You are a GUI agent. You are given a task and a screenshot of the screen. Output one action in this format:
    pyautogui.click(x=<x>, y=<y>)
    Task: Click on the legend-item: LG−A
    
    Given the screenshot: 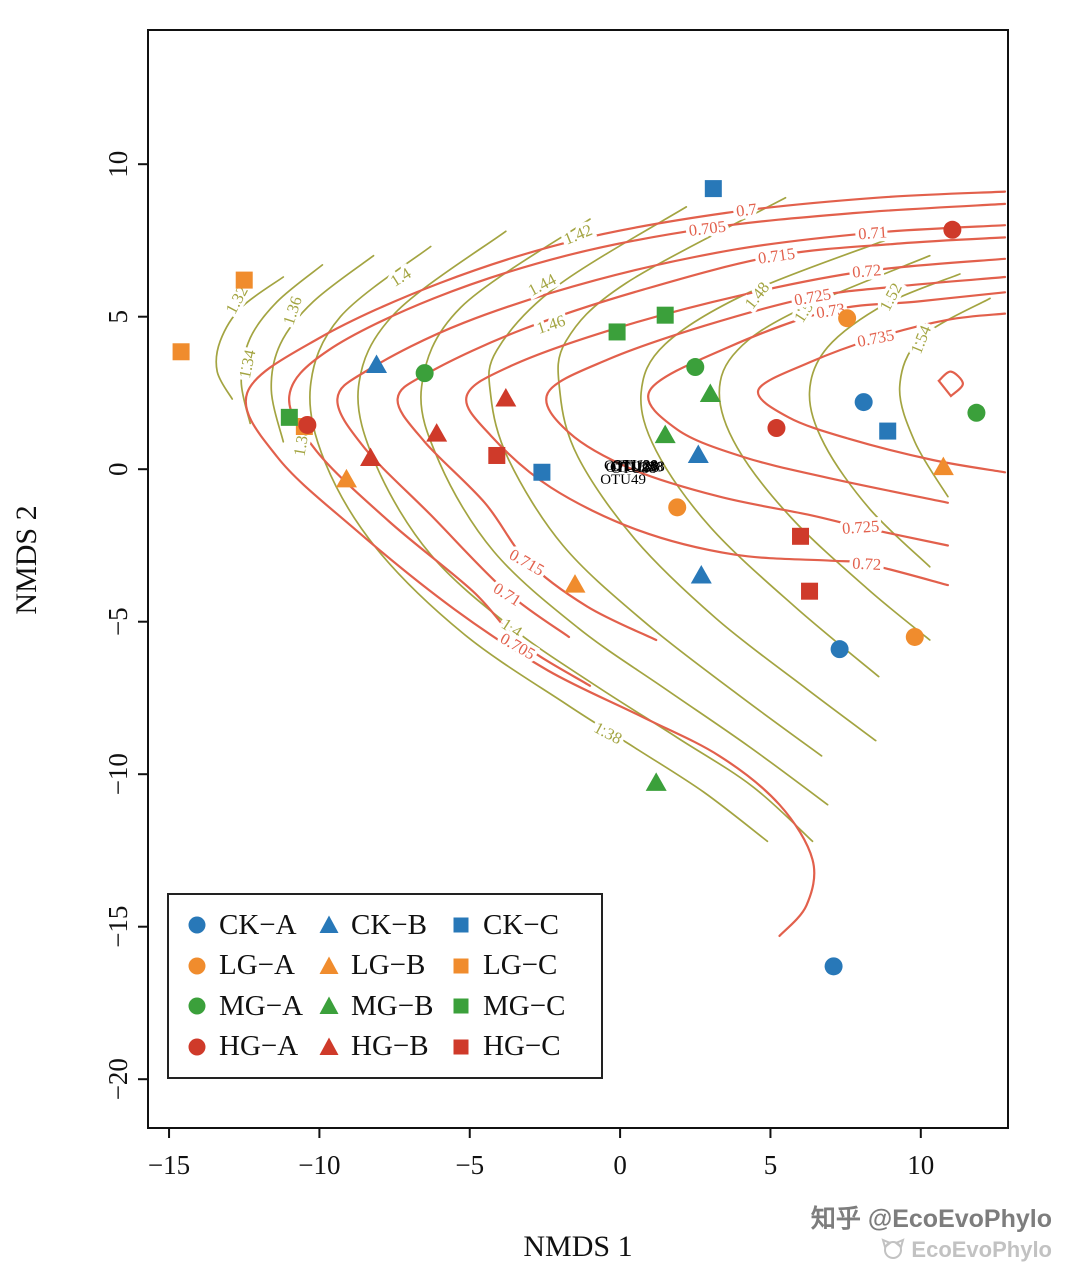 What is the action you would take?
    pyautogui.click(x=253, y=965)
    